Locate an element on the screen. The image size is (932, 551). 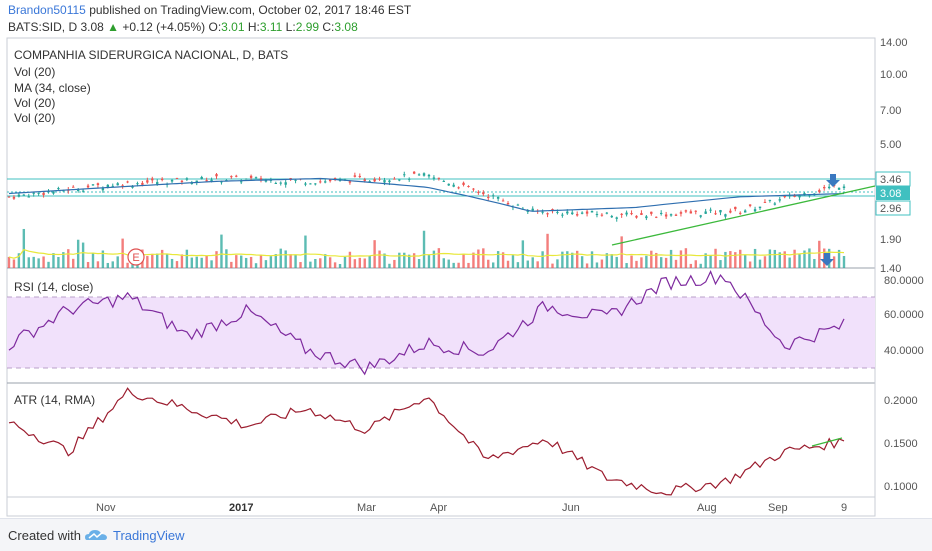
y-label: 7.00 is located at coordinates (890, 111).